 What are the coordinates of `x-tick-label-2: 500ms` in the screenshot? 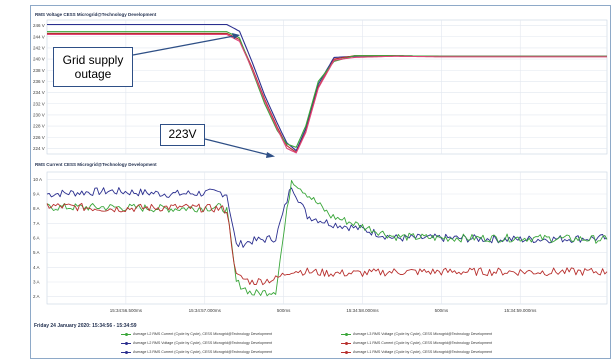 It's located at (284, 310).